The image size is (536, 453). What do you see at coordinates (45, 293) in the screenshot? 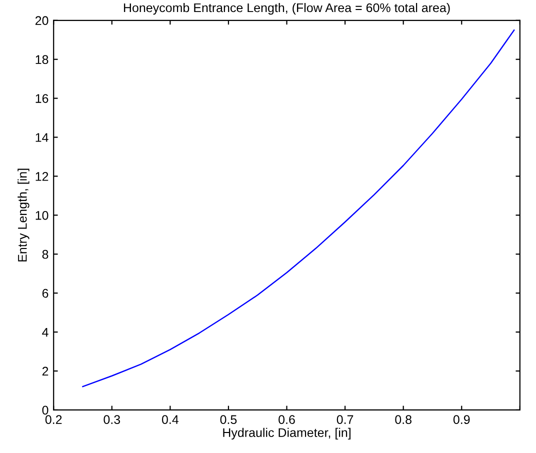
I see `y-tick-label: 6` at bounding box center [45, 293].